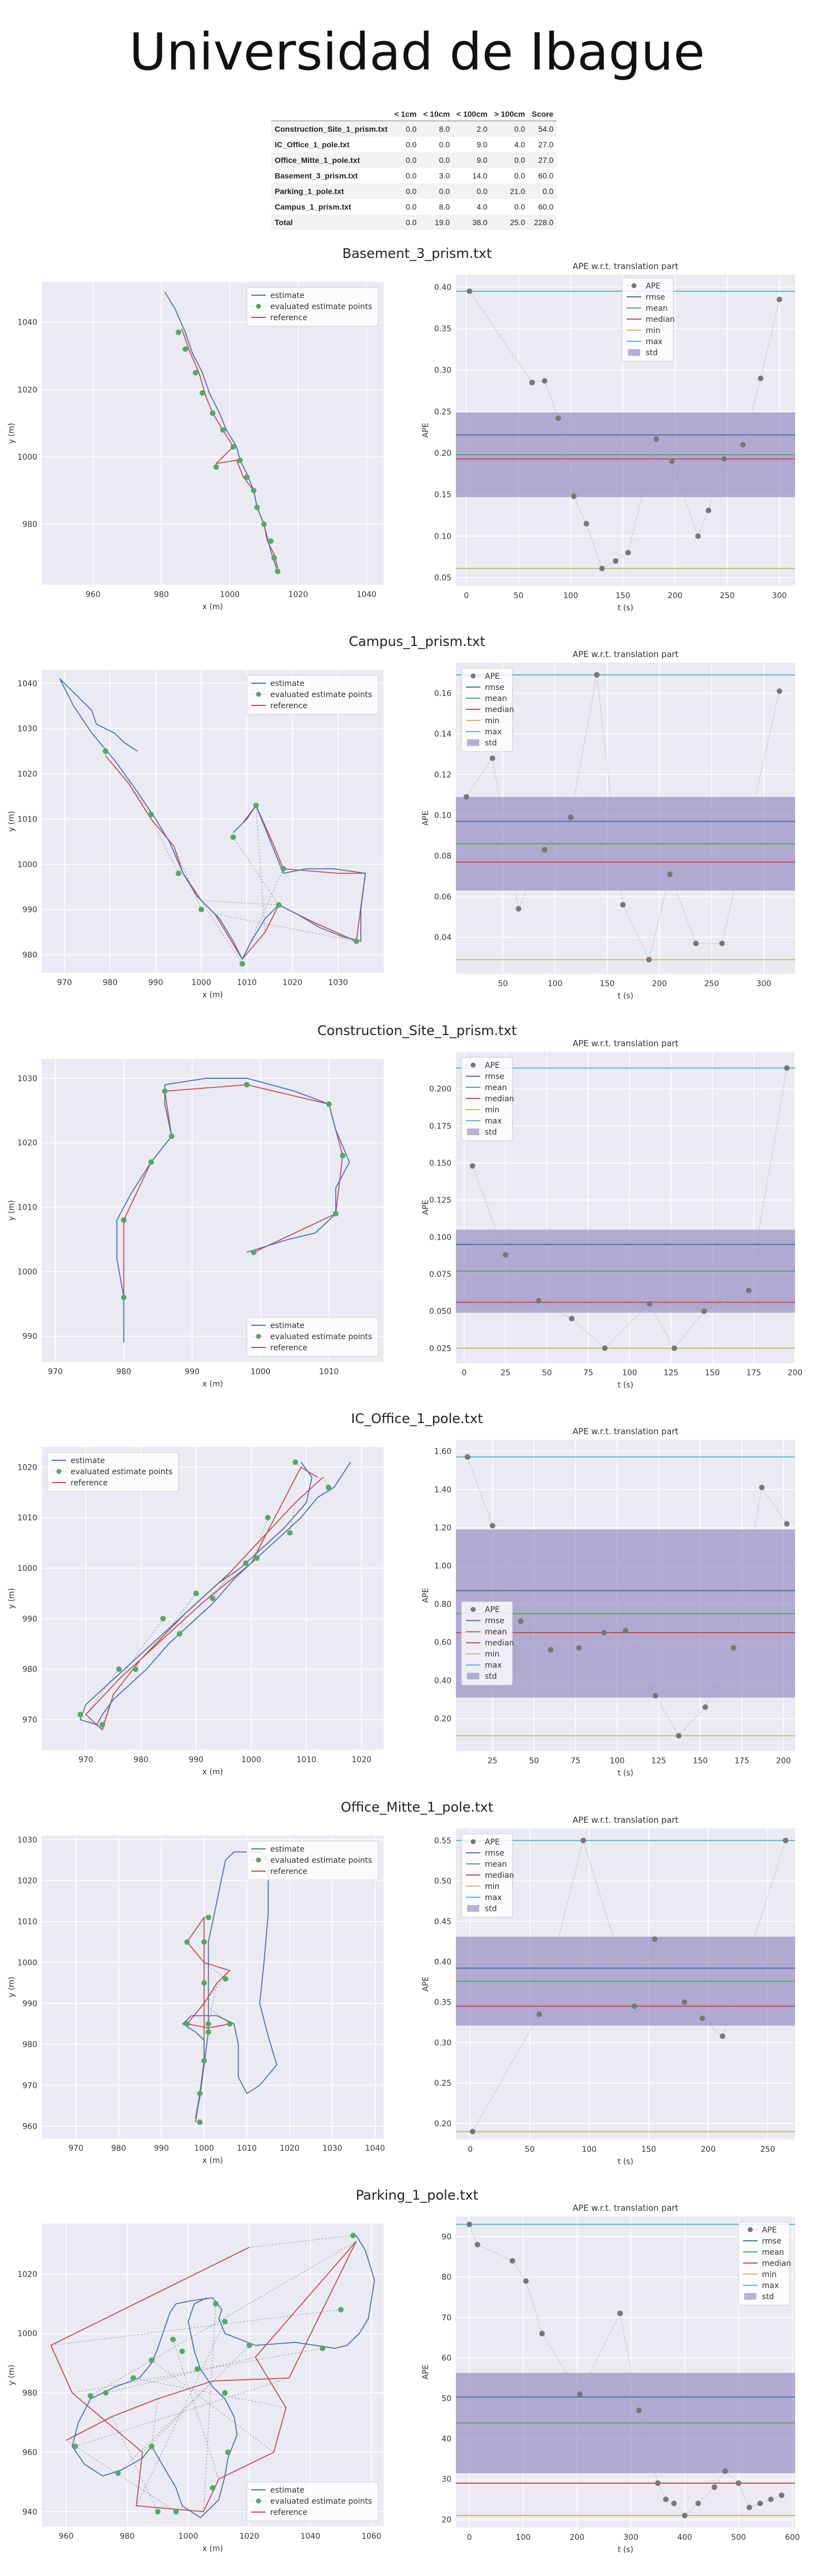  What do you see at coordinates (658, 1761) in the screenshot?
I see `x-tick-label: 125` at bounding box center [658, 1761].